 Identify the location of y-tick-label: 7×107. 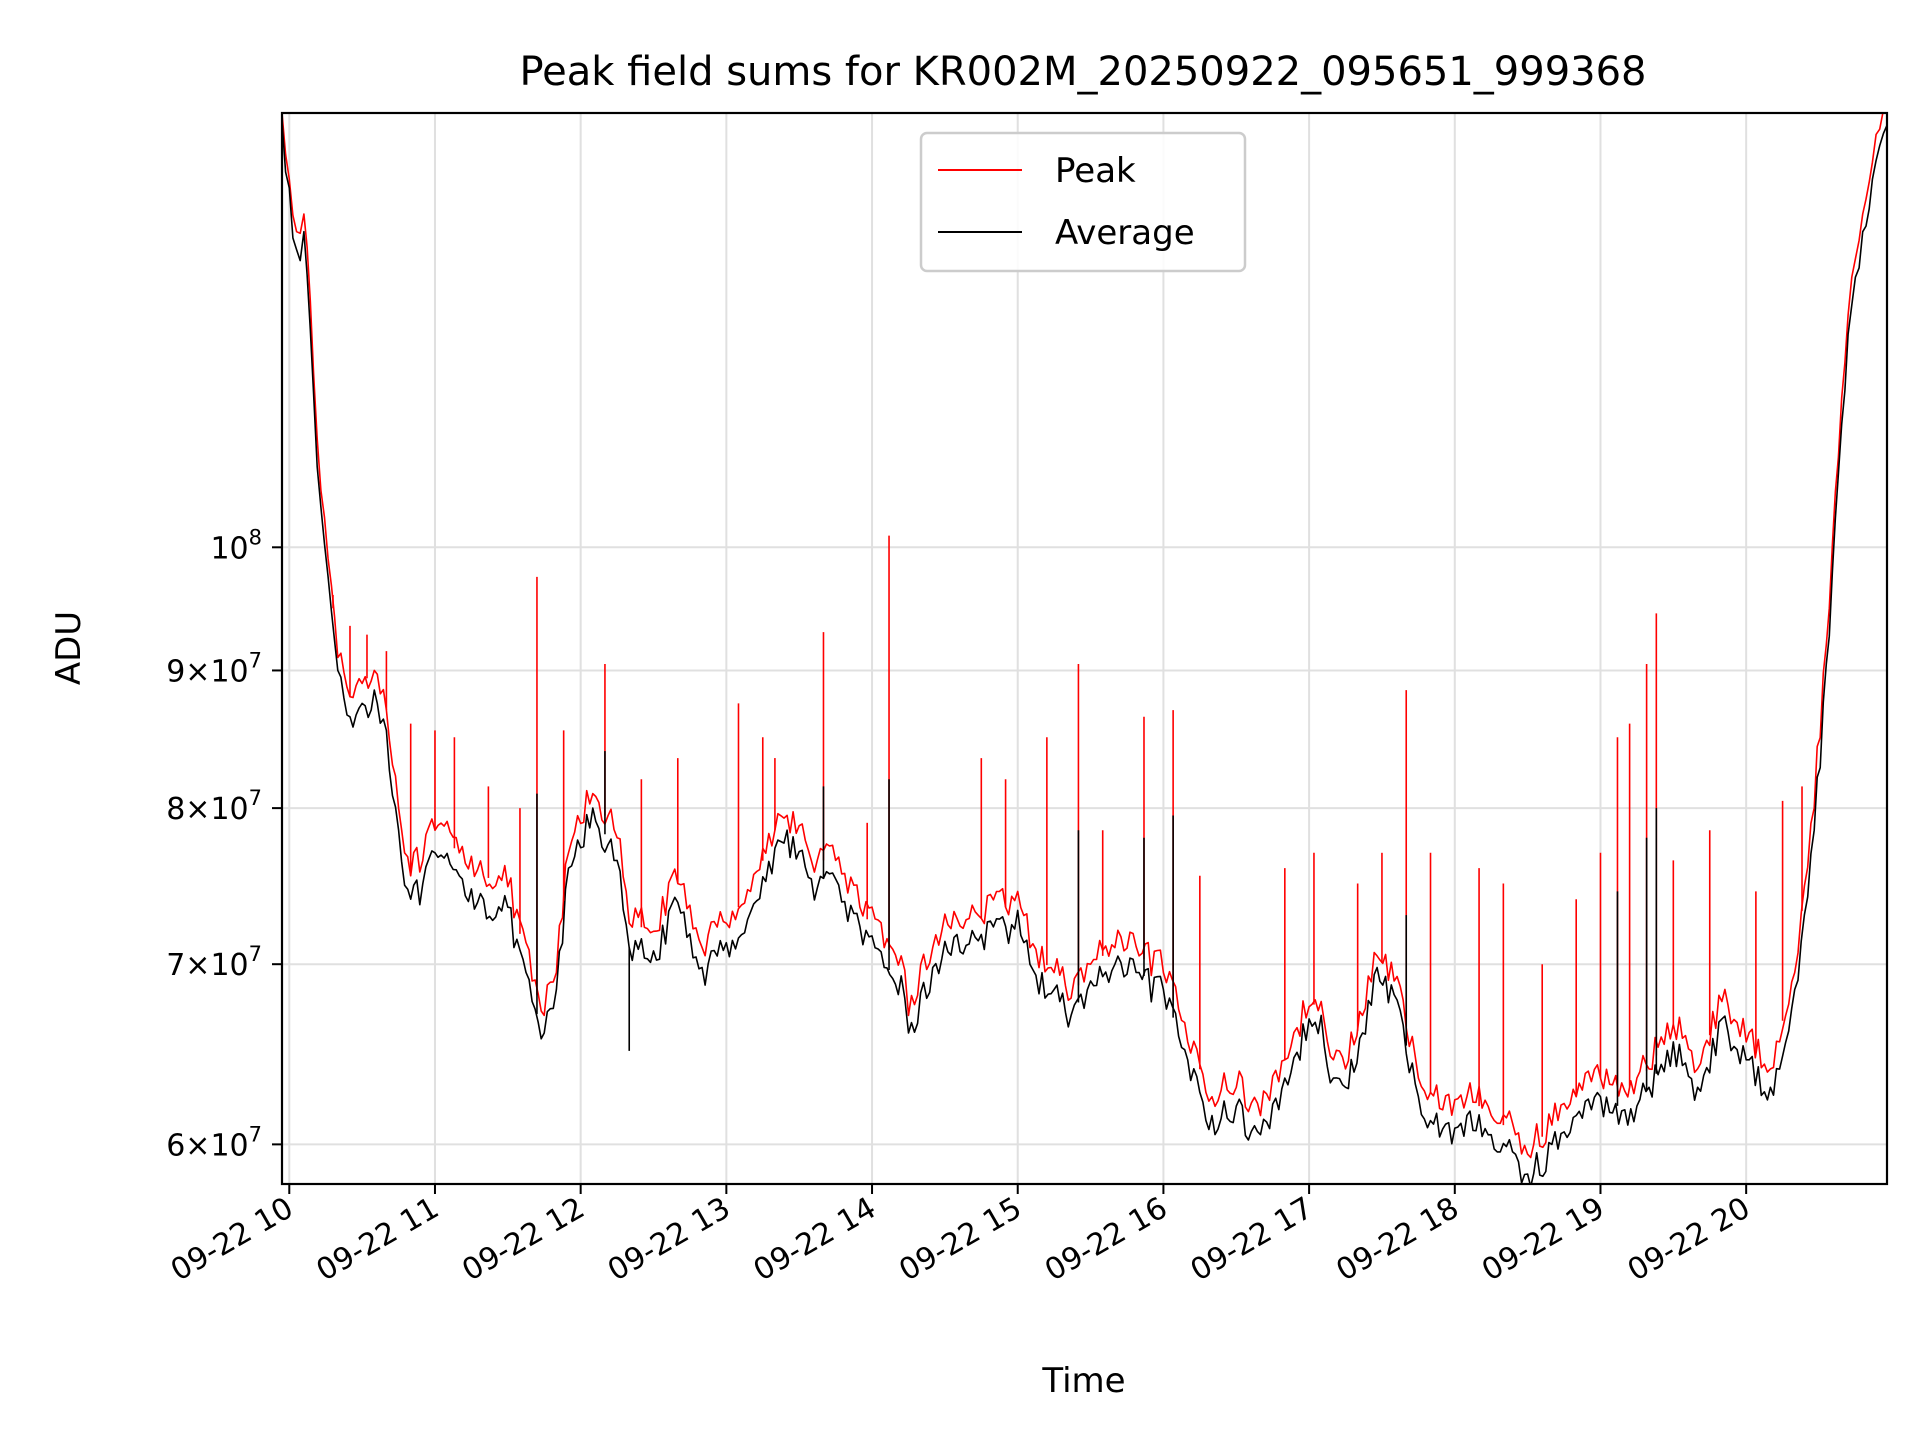
(214, 962).